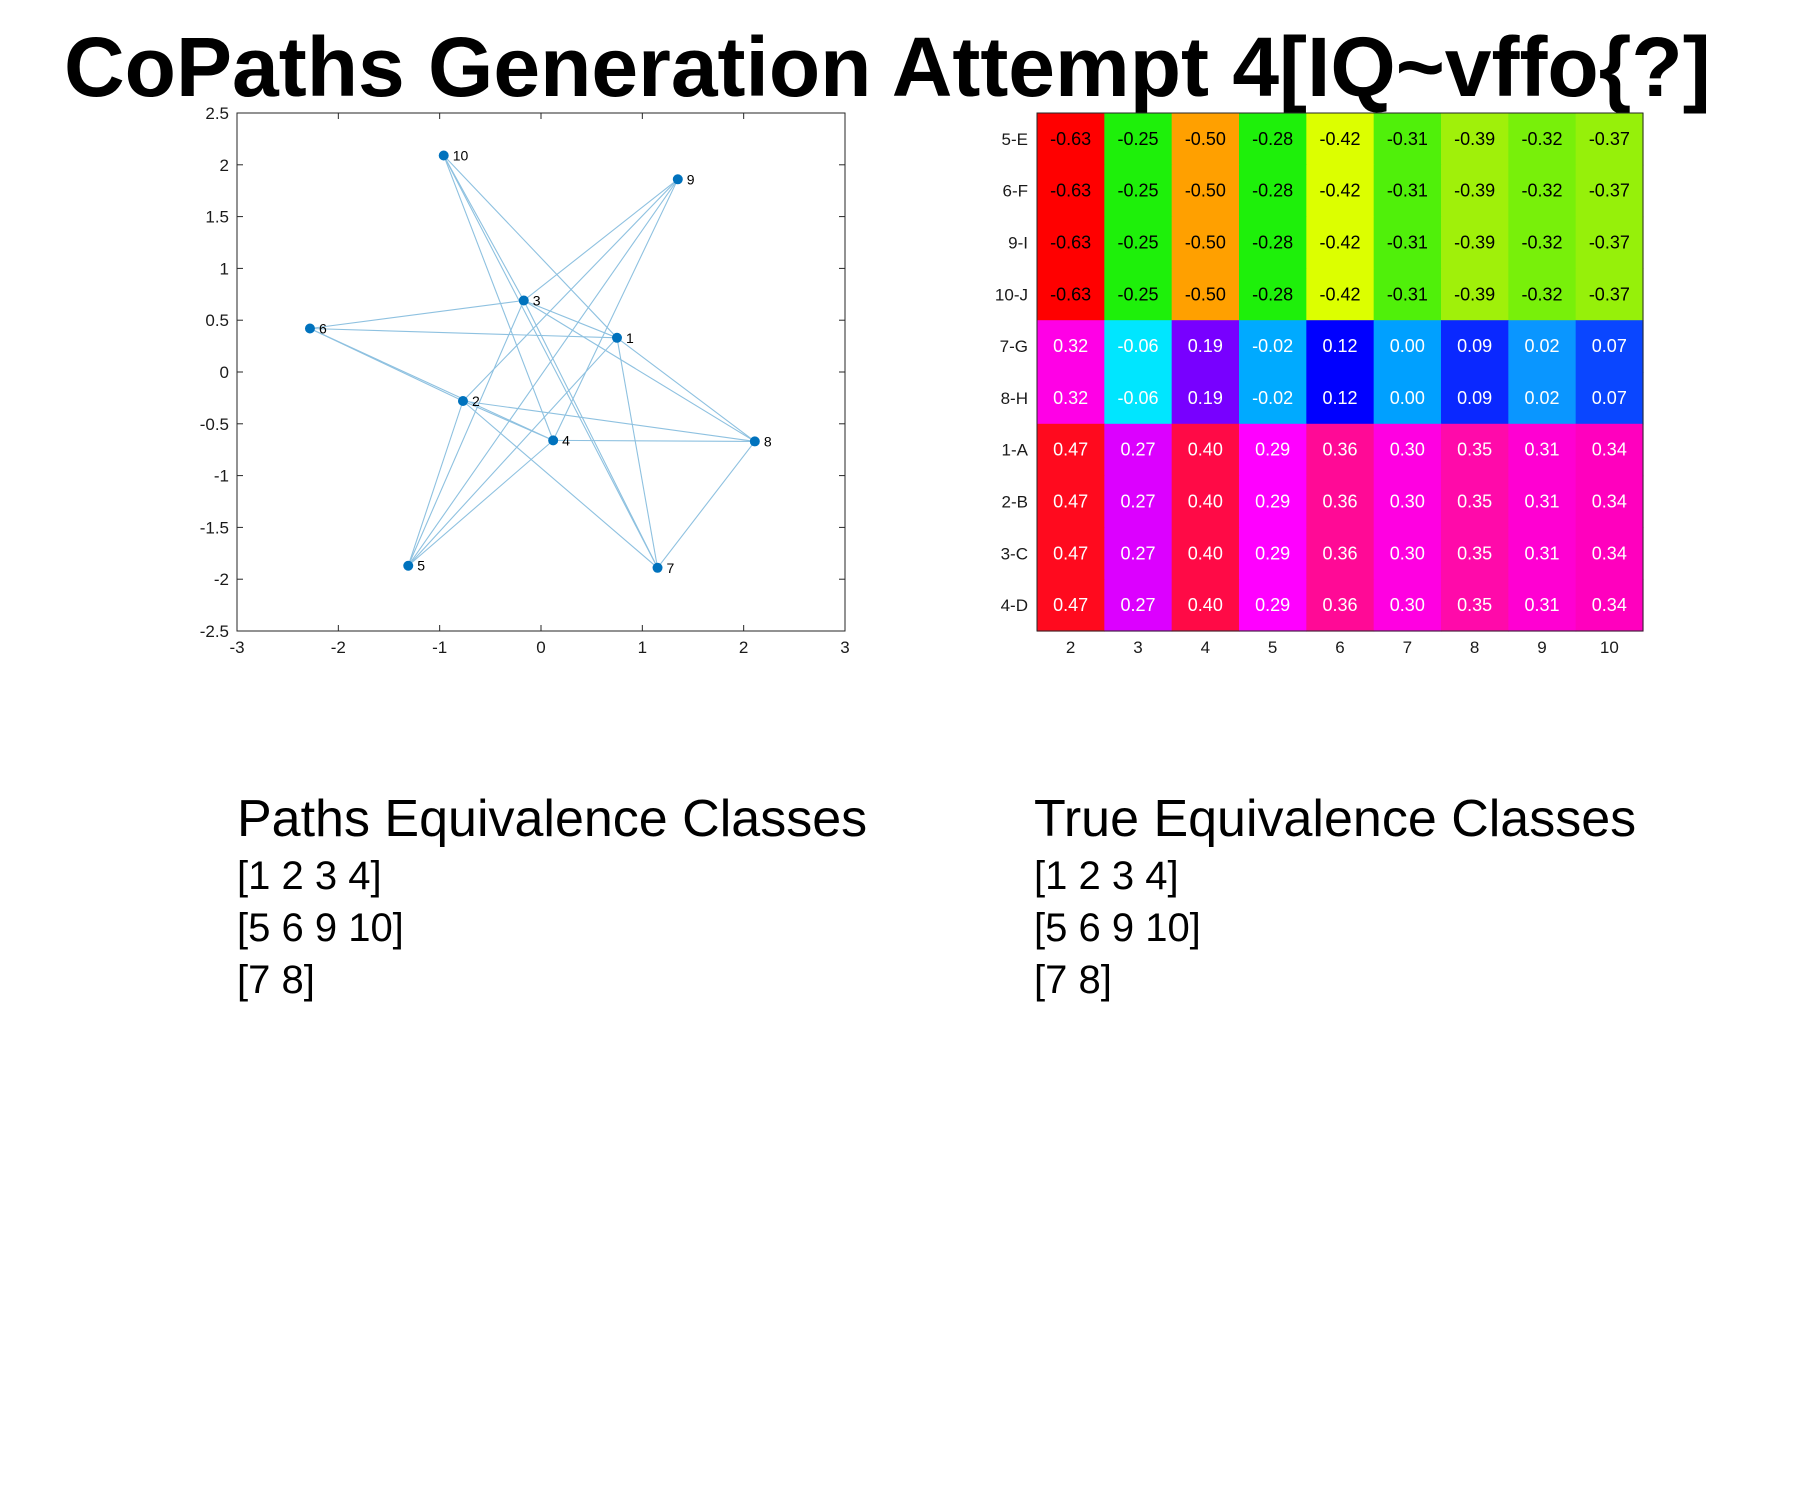 The height and width of the screenshot is (1500, 1800). Describe the element at coordinates (214, 527) in the screenshot. I see `y-tick-label: -1.5` at that location.